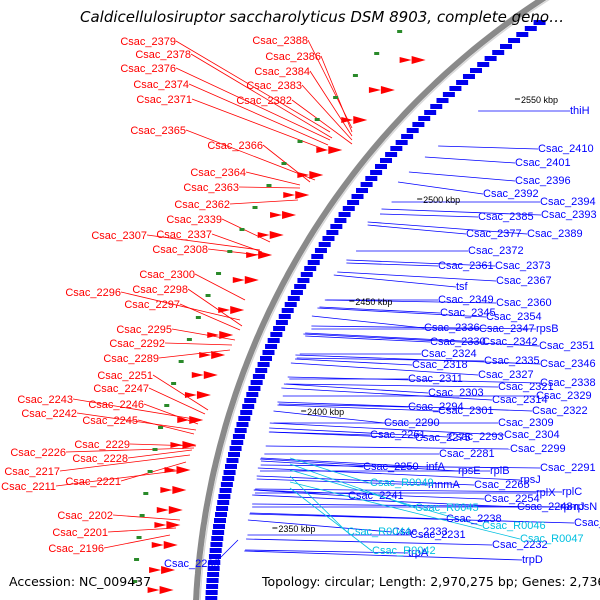 This screenshot has height=600, width=600. What do you see at coordinates (45, 400) in the screenshot?
I see `gene-label: Csac_2243` at bounding box center [45, 400].